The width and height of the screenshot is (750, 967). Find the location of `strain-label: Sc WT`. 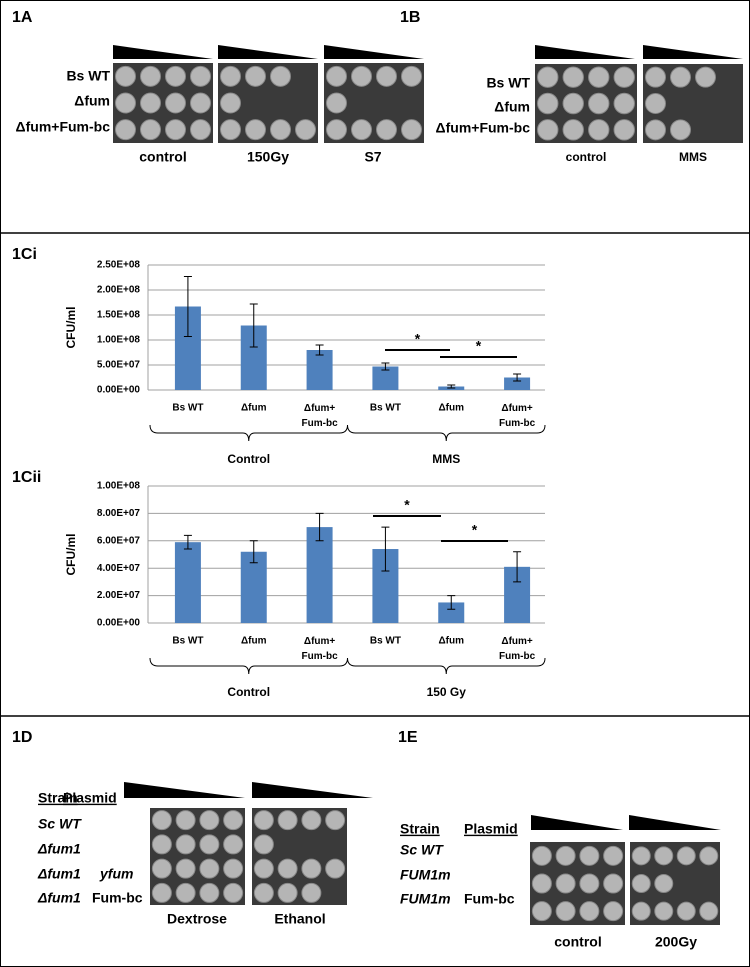

strain-label: Sc WT is located at coordinates (60, 824).